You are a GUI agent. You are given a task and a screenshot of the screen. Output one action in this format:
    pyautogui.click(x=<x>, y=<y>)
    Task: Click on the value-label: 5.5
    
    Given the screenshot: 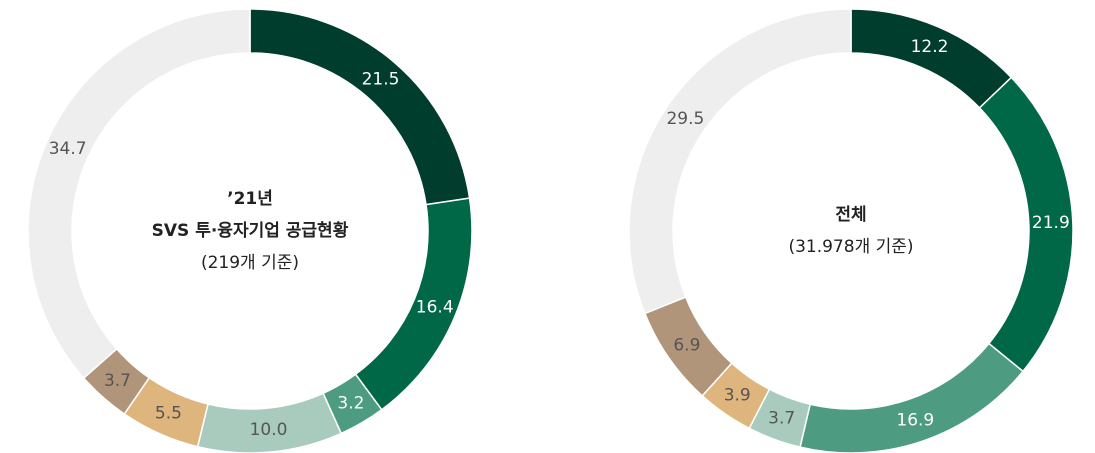 What is the action you would take?
    pyautogui.click(x=168, y=414)
    